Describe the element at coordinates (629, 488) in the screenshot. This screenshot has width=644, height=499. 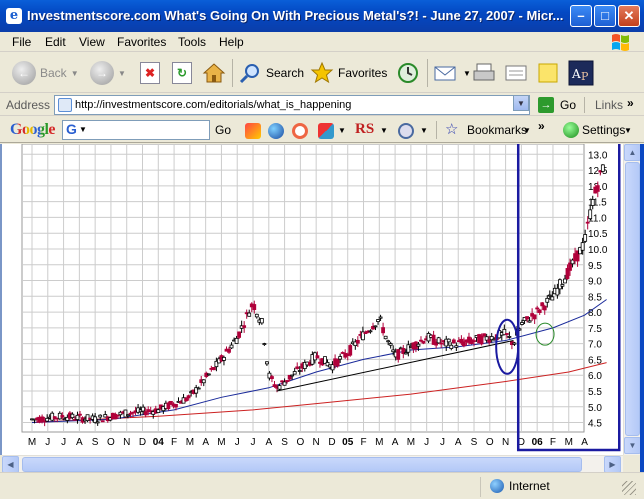
I see `resize-grip-icon` at that location.